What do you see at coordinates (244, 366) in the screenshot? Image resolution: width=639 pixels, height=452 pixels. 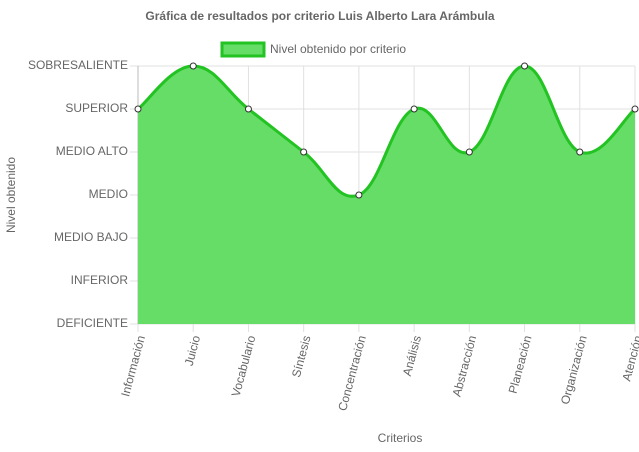 I see `x-tick-label: Vocabulario` at bounding box center [244, 366].